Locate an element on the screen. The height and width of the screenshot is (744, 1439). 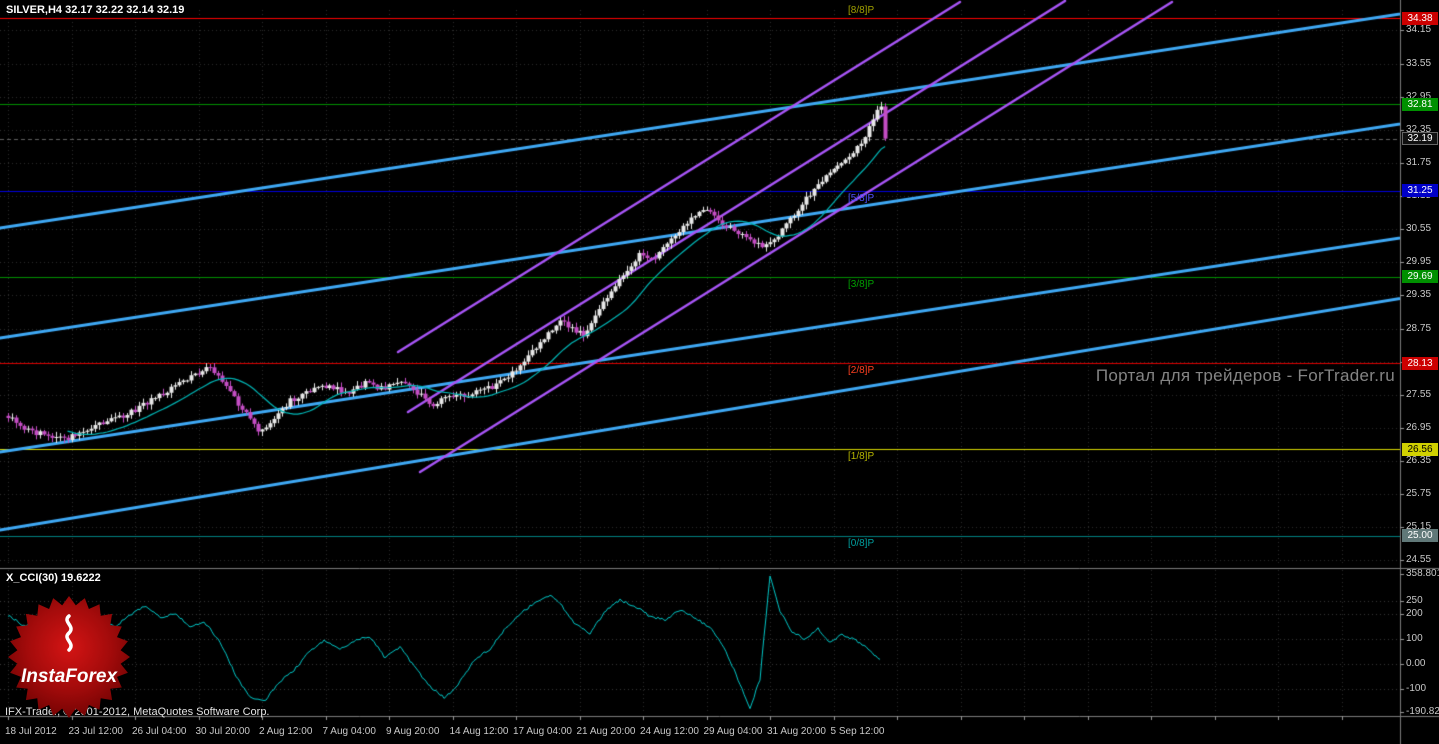
murrey-level-label: [3/8]P is located at coordinates (861, 284).